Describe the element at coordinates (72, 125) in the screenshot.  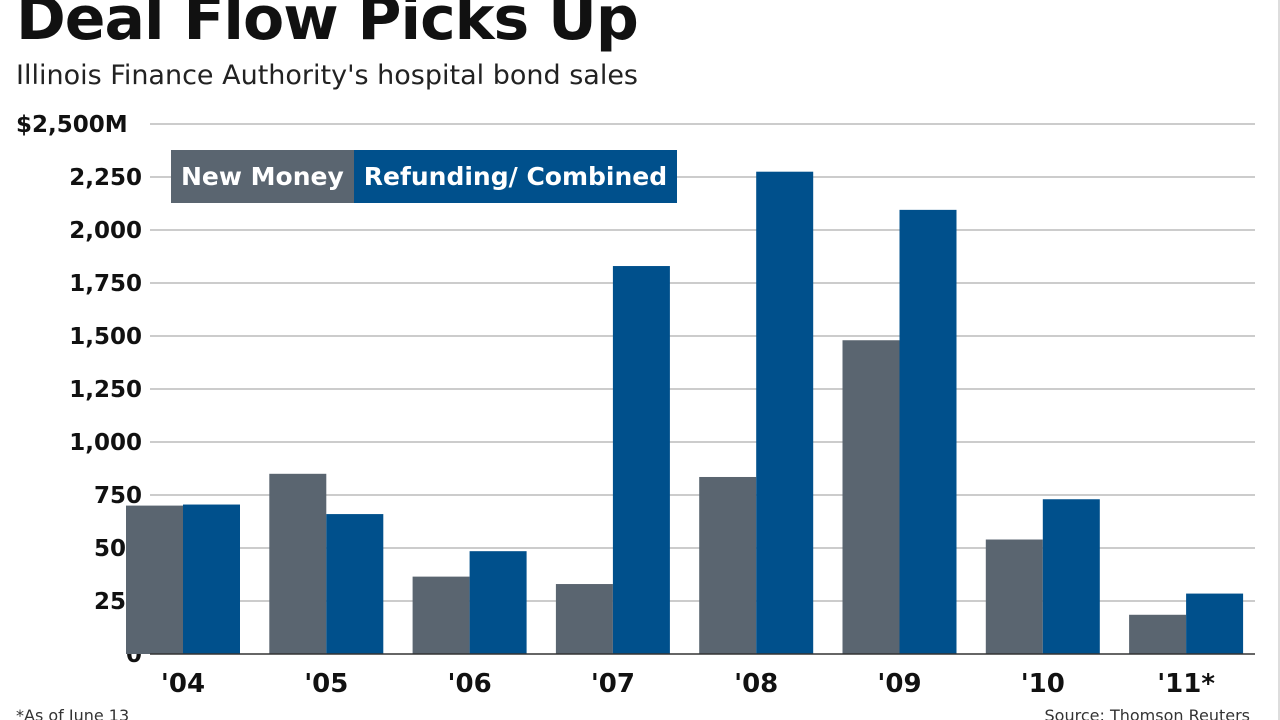
I see `y-tick-label: $2,500M` at that location.